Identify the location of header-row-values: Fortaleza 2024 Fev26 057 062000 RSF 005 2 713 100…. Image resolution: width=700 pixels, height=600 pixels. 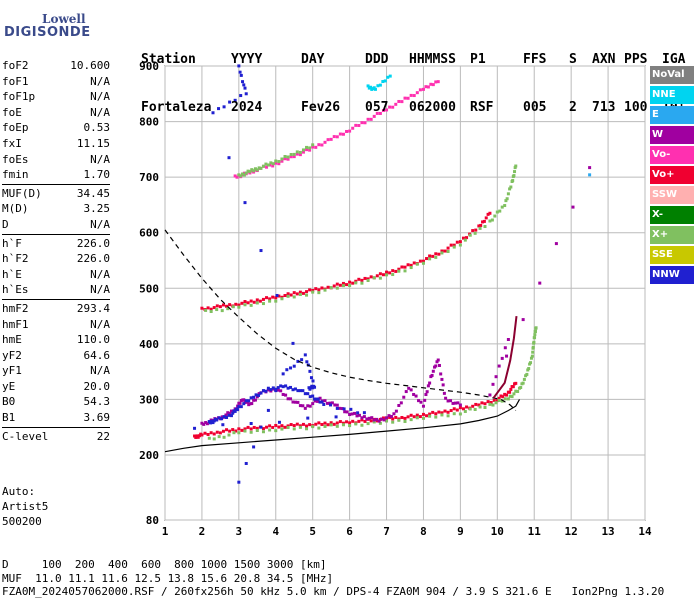
(413, 108).